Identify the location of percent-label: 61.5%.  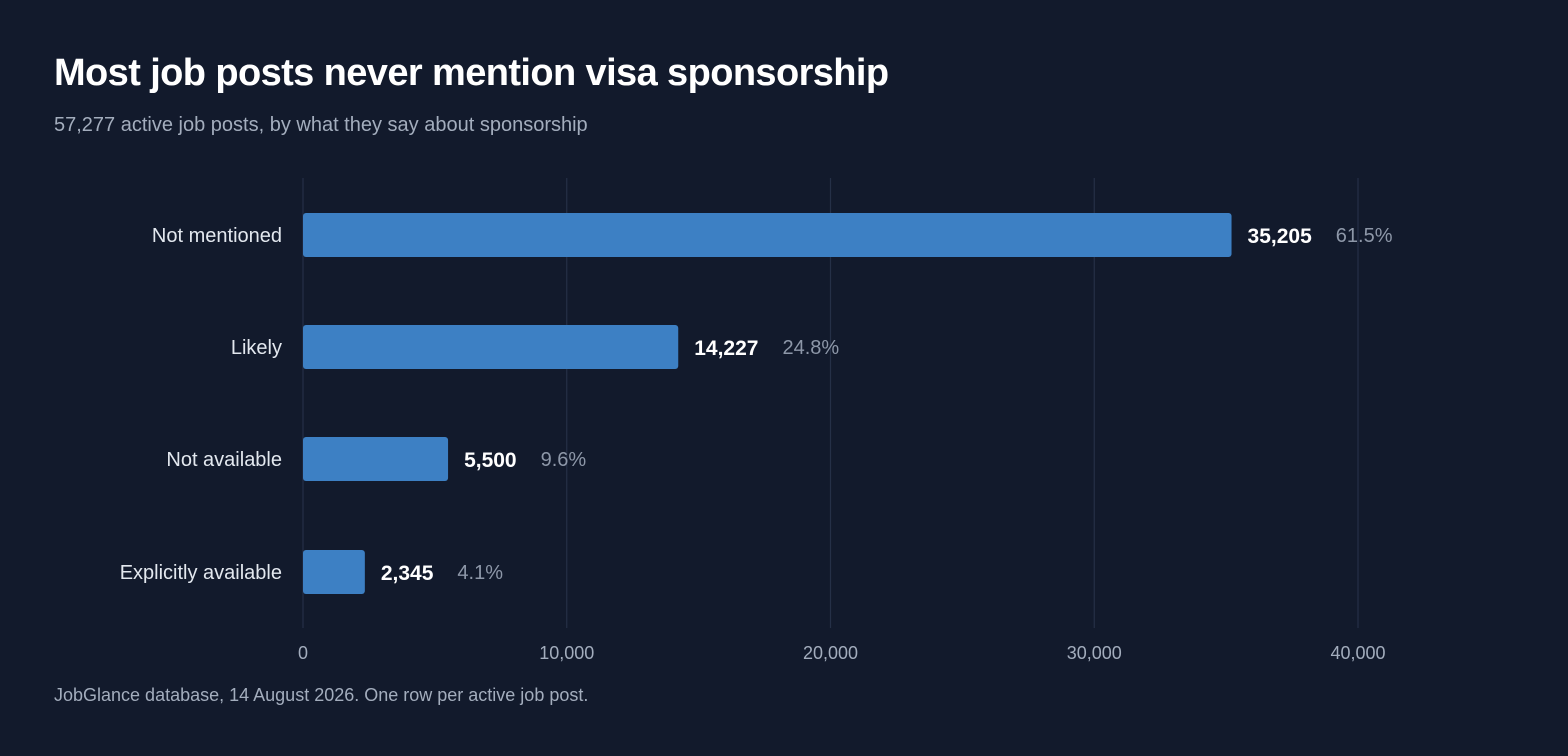
(1364, 236).